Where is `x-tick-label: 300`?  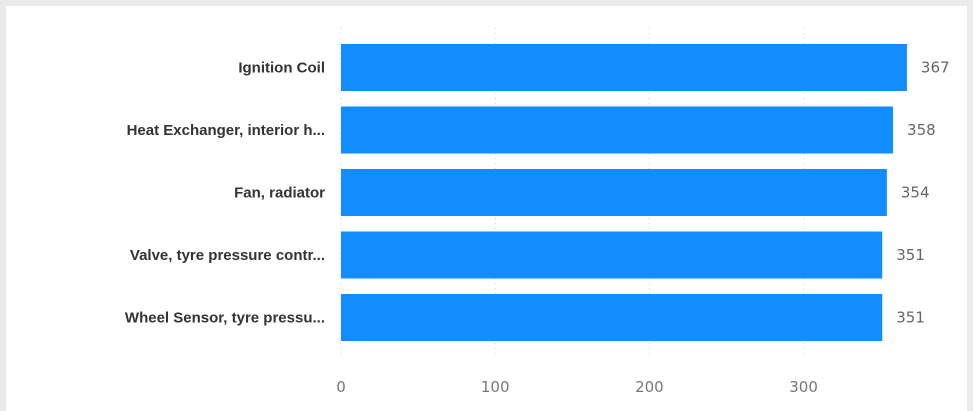 x-tick-label: 300 is located at coordinates (803, 387).